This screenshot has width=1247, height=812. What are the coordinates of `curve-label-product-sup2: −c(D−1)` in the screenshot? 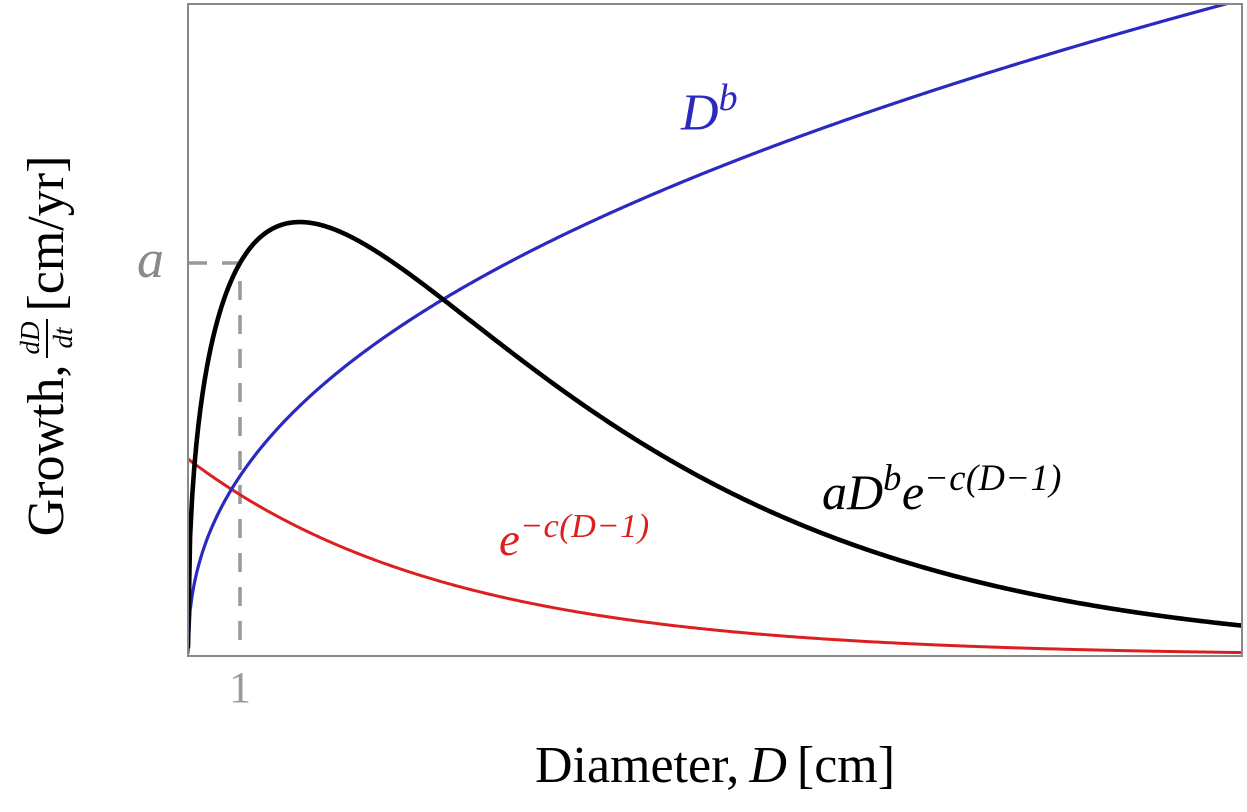 It's located at (993, 477).